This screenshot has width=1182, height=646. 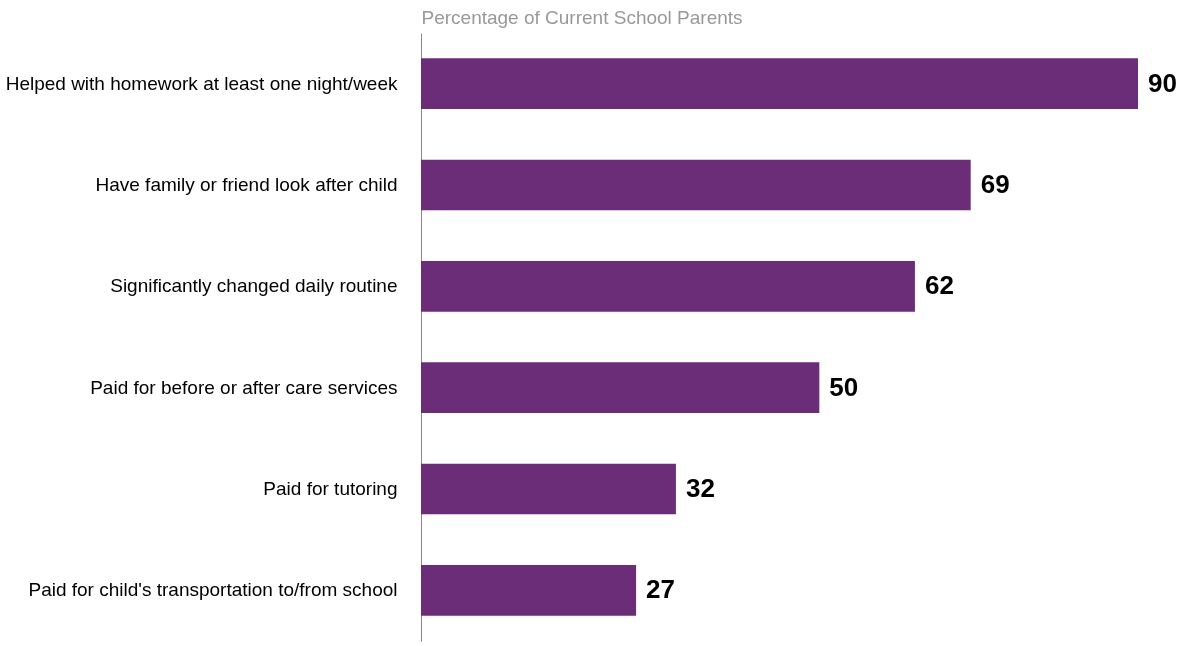 I want to click on y-tick-label: Significantly changed daily routine, so click(x=254, y=286).